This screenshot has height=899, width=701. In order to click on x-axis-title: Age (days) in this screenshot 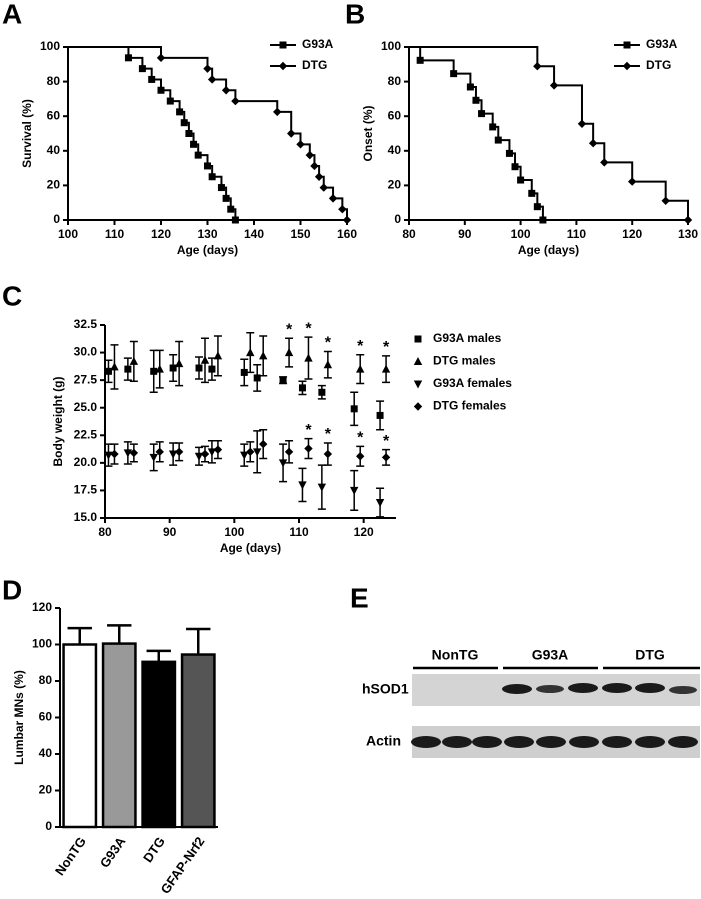, I will do `click(250, 548)`.